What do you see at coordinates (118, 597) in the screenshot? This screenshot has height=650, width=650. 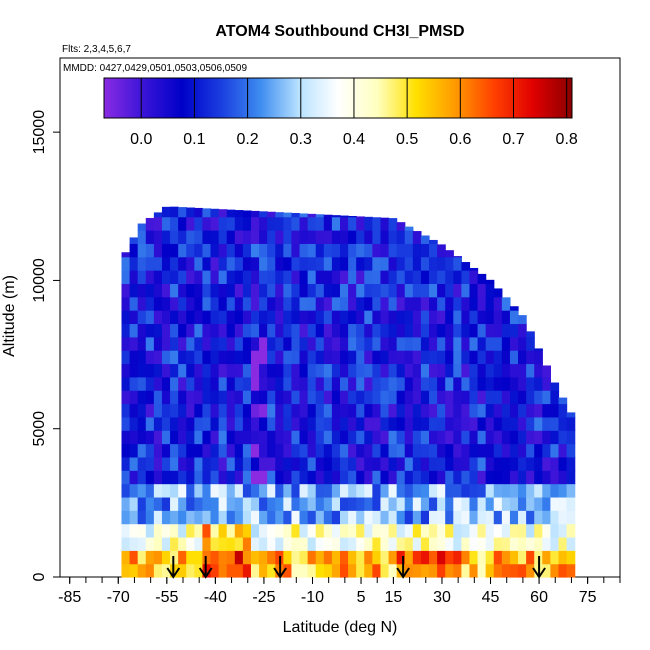 I see `x-axis-tick-label: -70` at bounding box center [118, 597].